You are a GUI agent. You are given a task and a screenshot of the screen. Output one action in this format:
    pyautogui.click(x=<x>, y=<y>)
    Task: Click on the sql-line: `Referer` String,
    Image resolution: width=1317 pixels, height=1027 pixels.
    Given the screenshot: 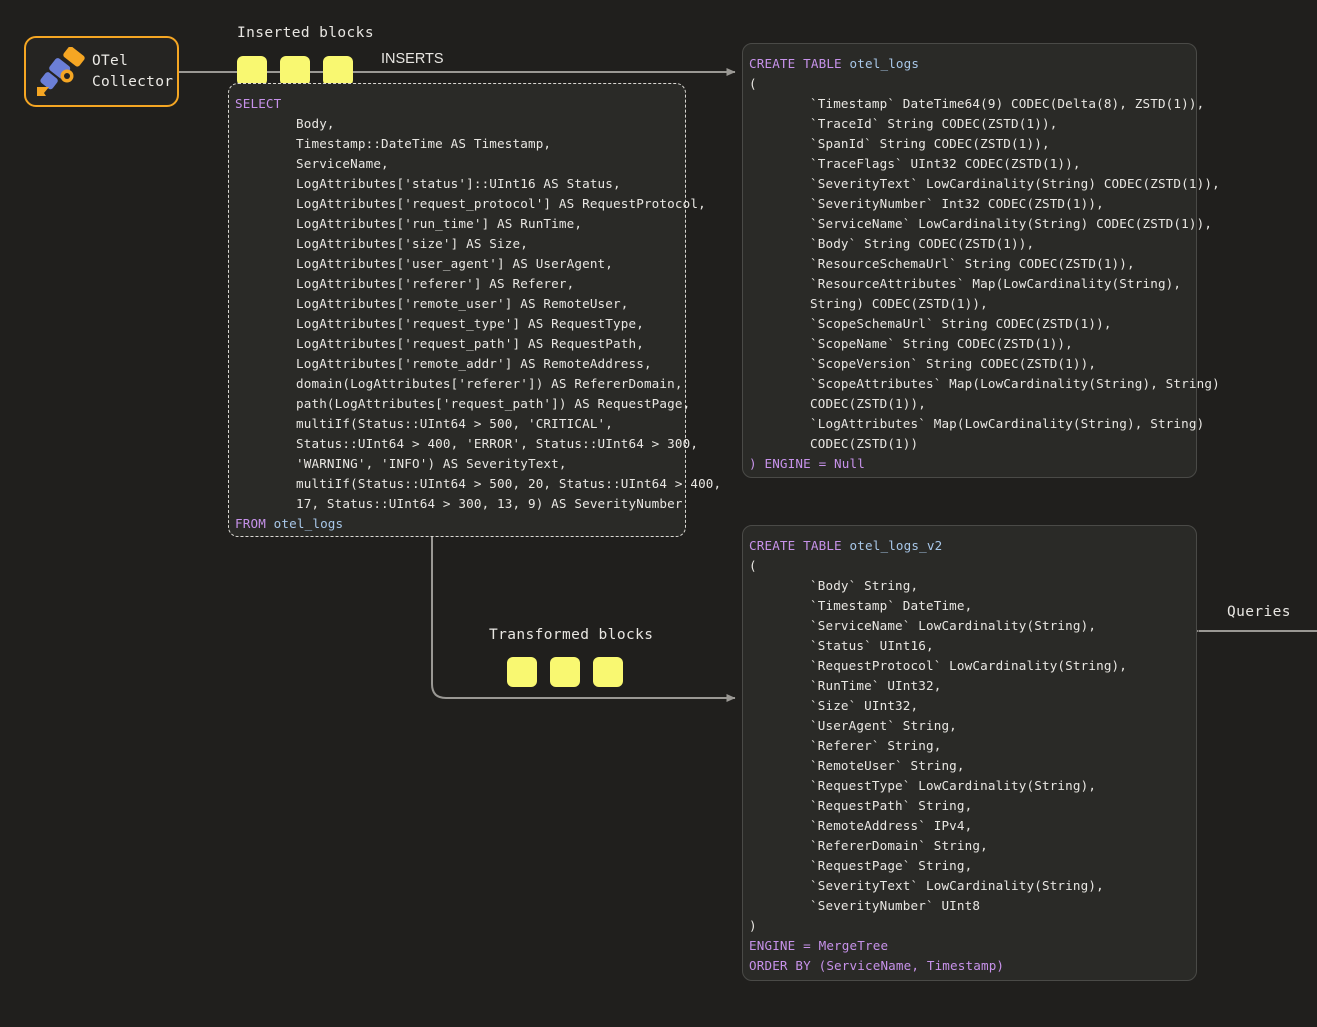 What is the action you would take?
    pyautogui.click(x=965, y=746)
    